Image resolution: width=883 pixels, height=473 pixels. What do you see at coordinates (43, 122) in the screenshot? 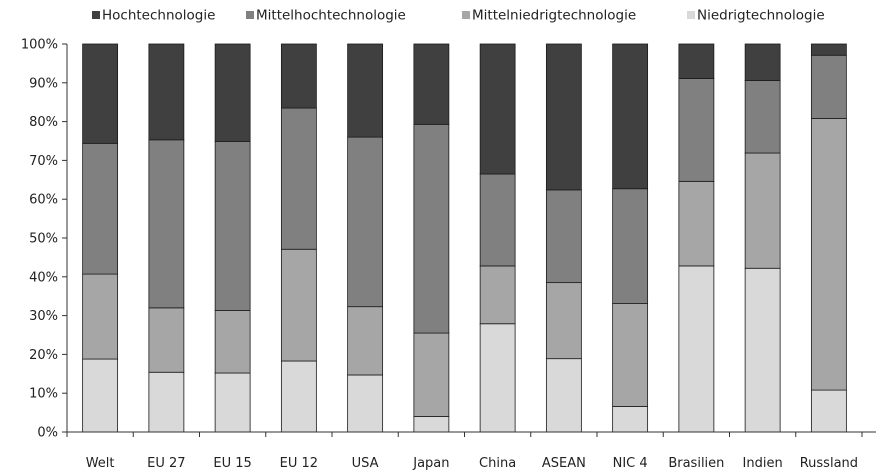
I see `y-tick-label: 80%` at bounding box center [43, 122].